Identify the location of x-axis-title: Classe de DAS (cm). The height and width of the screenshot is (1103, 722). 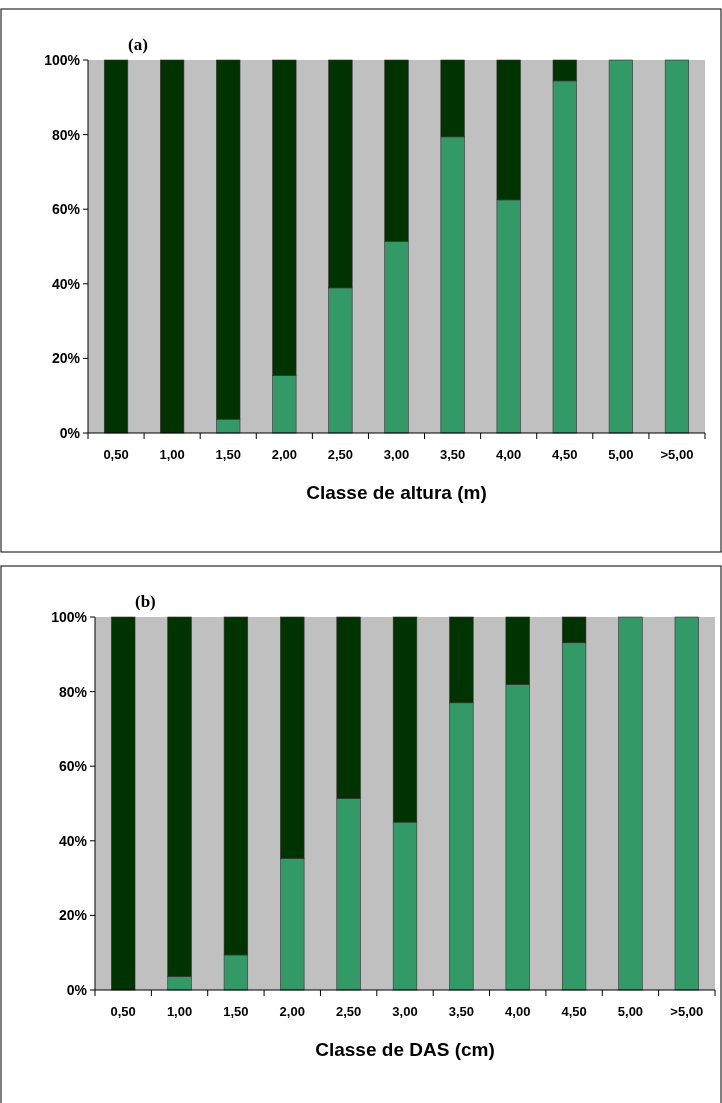
(405, 1049).